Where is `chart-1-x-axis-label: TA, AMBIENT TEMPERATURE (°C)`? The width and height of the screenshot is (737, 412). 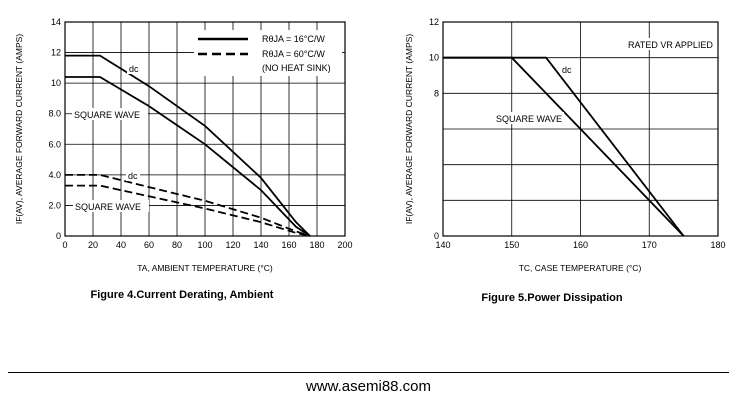 chart-1-x-axis-label: TA, AMBIENT TEMPERATURE (°C) is located at coordinates (205, 268).